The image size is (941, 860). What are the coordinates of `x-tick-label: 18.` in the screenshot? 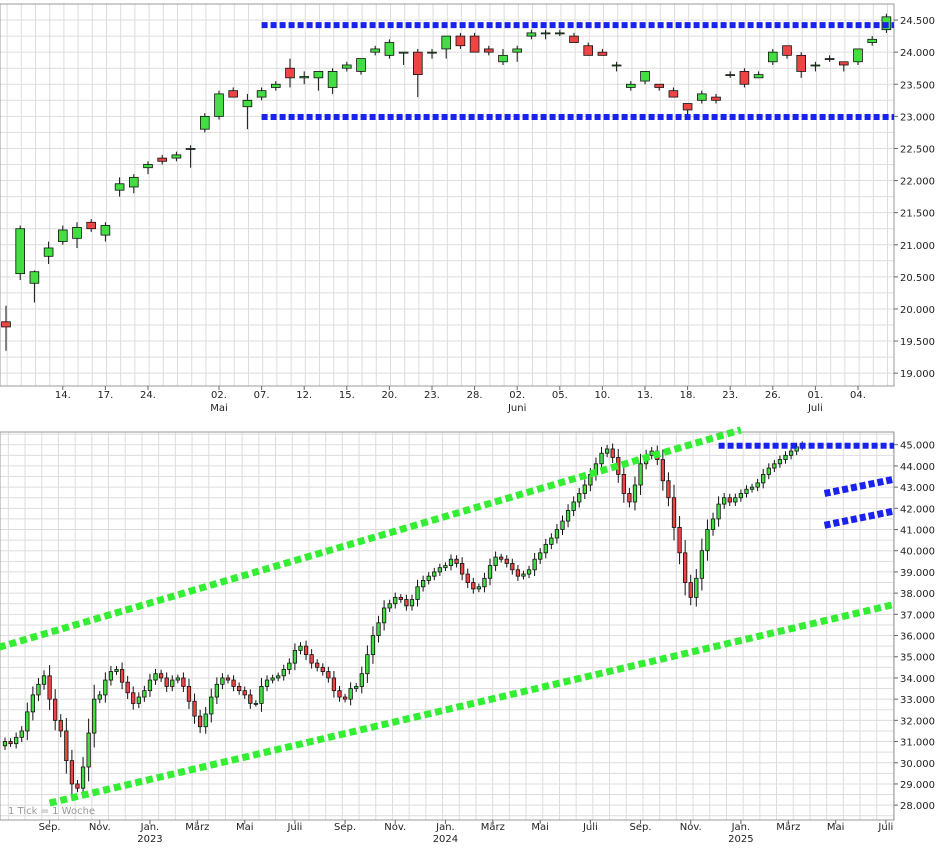 It's located at (688, 395).